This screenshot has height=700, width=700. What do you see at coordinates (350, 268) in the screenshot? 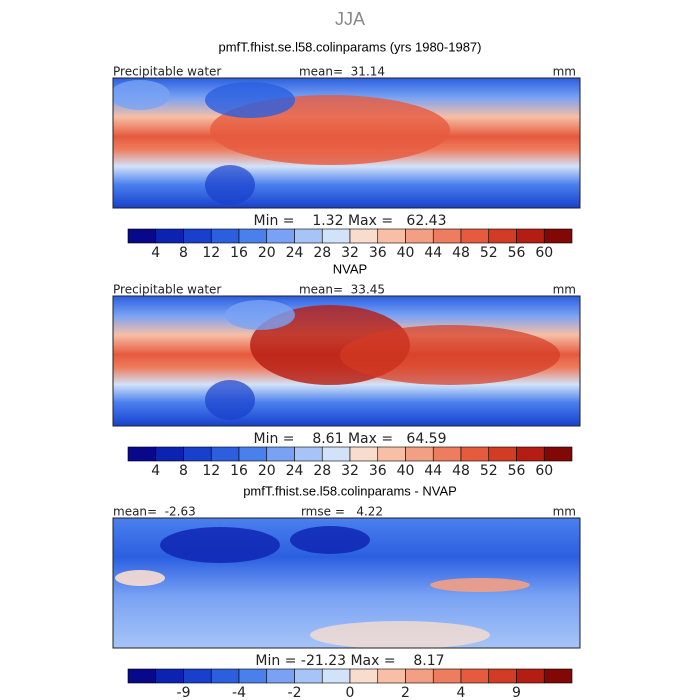
I see `panel-title: NVAP` at bounding box center [350, 268].